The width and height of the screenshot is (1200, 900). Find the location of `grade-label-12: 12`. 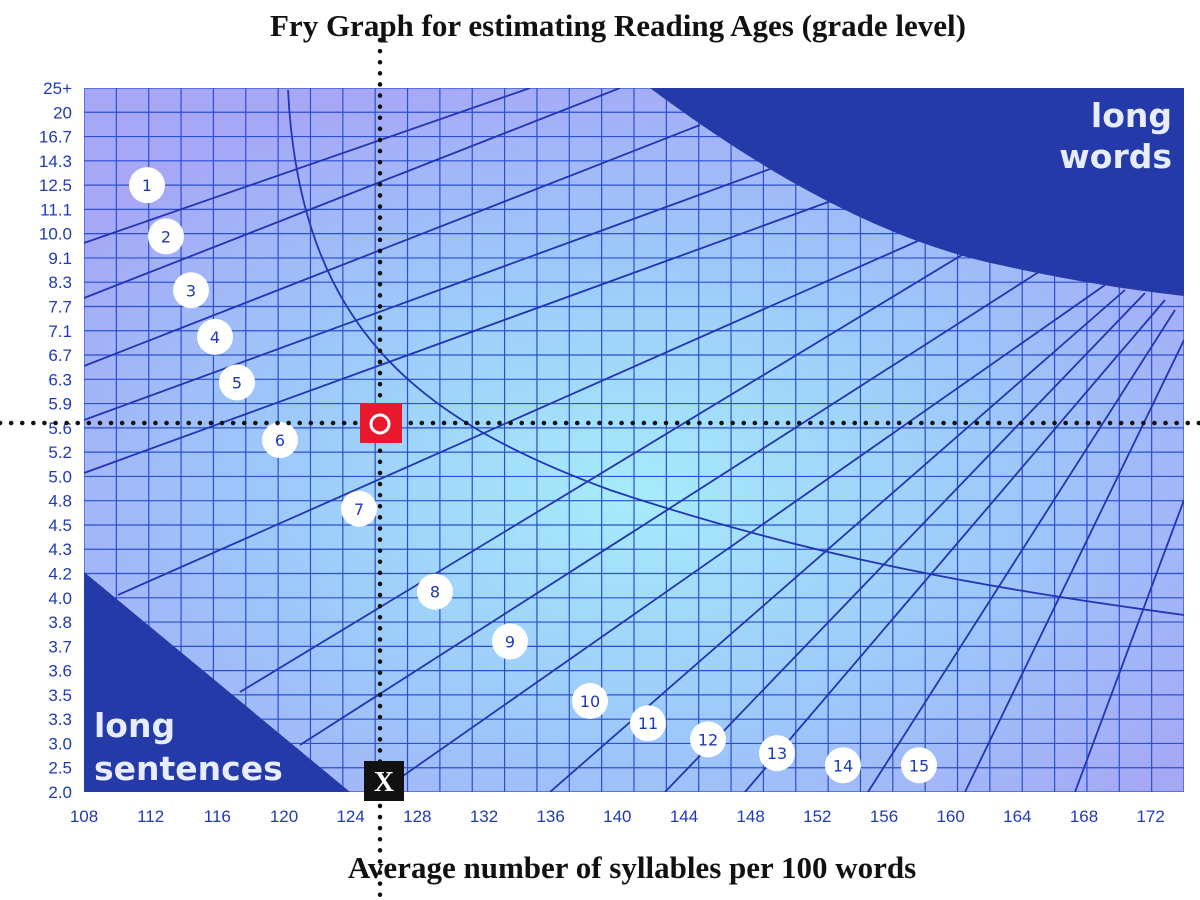

grade-label-12: 12 is located at coordinates (708, 739).